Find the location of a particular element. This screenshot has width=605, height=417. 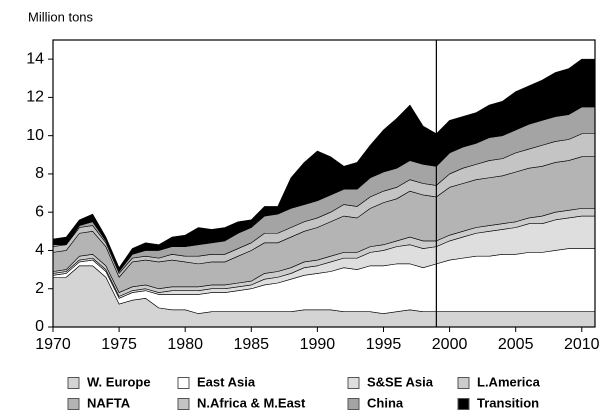

legend-label: N.Africa & M.East is located at coordinates (251, 402).